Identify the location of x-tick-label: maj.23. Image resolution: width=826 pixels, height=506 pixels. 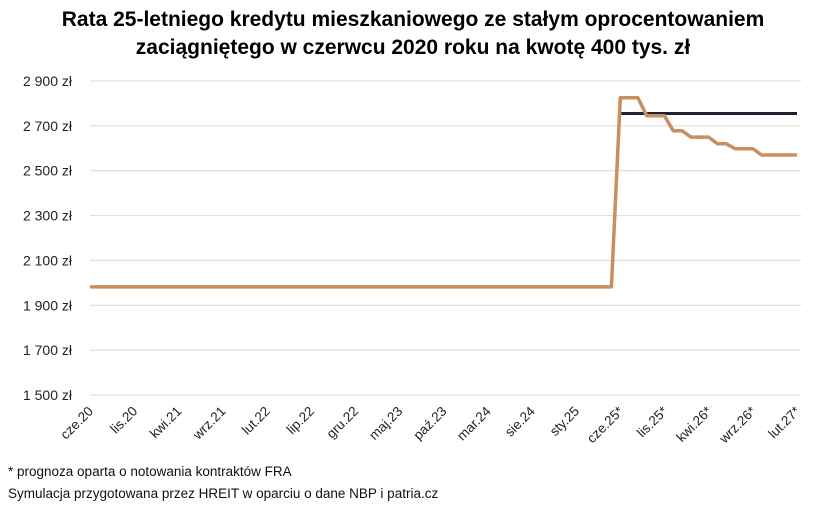
(385, 423).